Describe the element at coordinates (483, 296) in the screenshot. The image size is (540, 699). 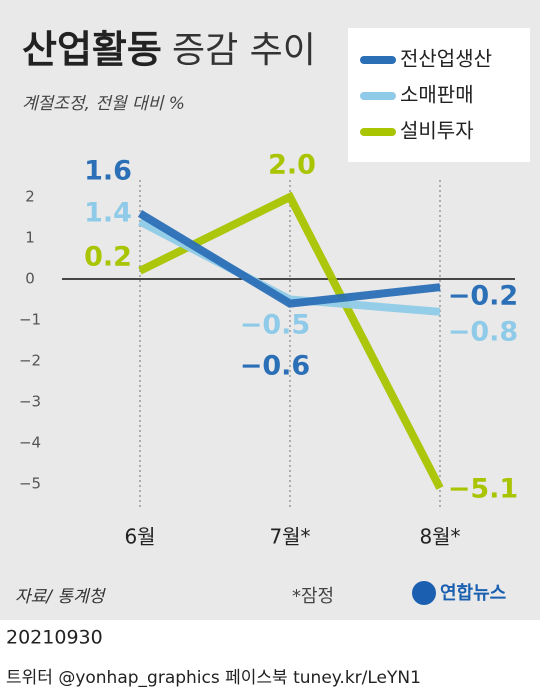
I see `value-label: −0.2` at that location.